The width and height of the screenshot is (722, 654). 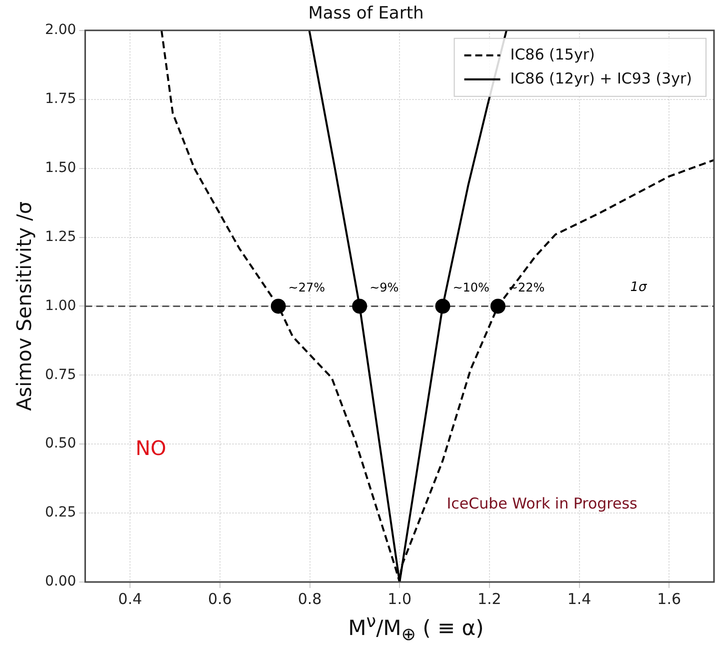 What do you see at coordinates (669, 599) in the screenshot?
I see `x-tick-label: 1.6` at bounding box center [669, 599].